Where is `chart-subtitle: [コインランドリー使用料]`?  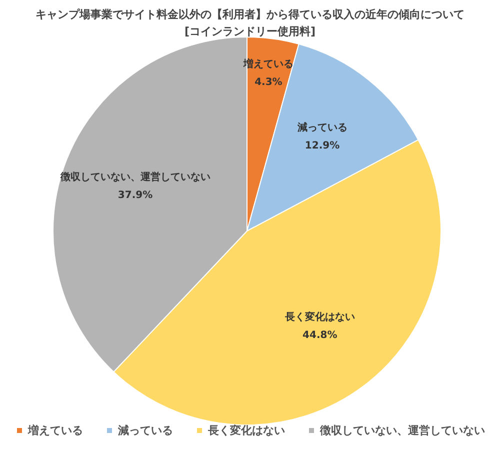 chart-subtitle: [コインランドリー使用料] is located at coordinates (250, 31).